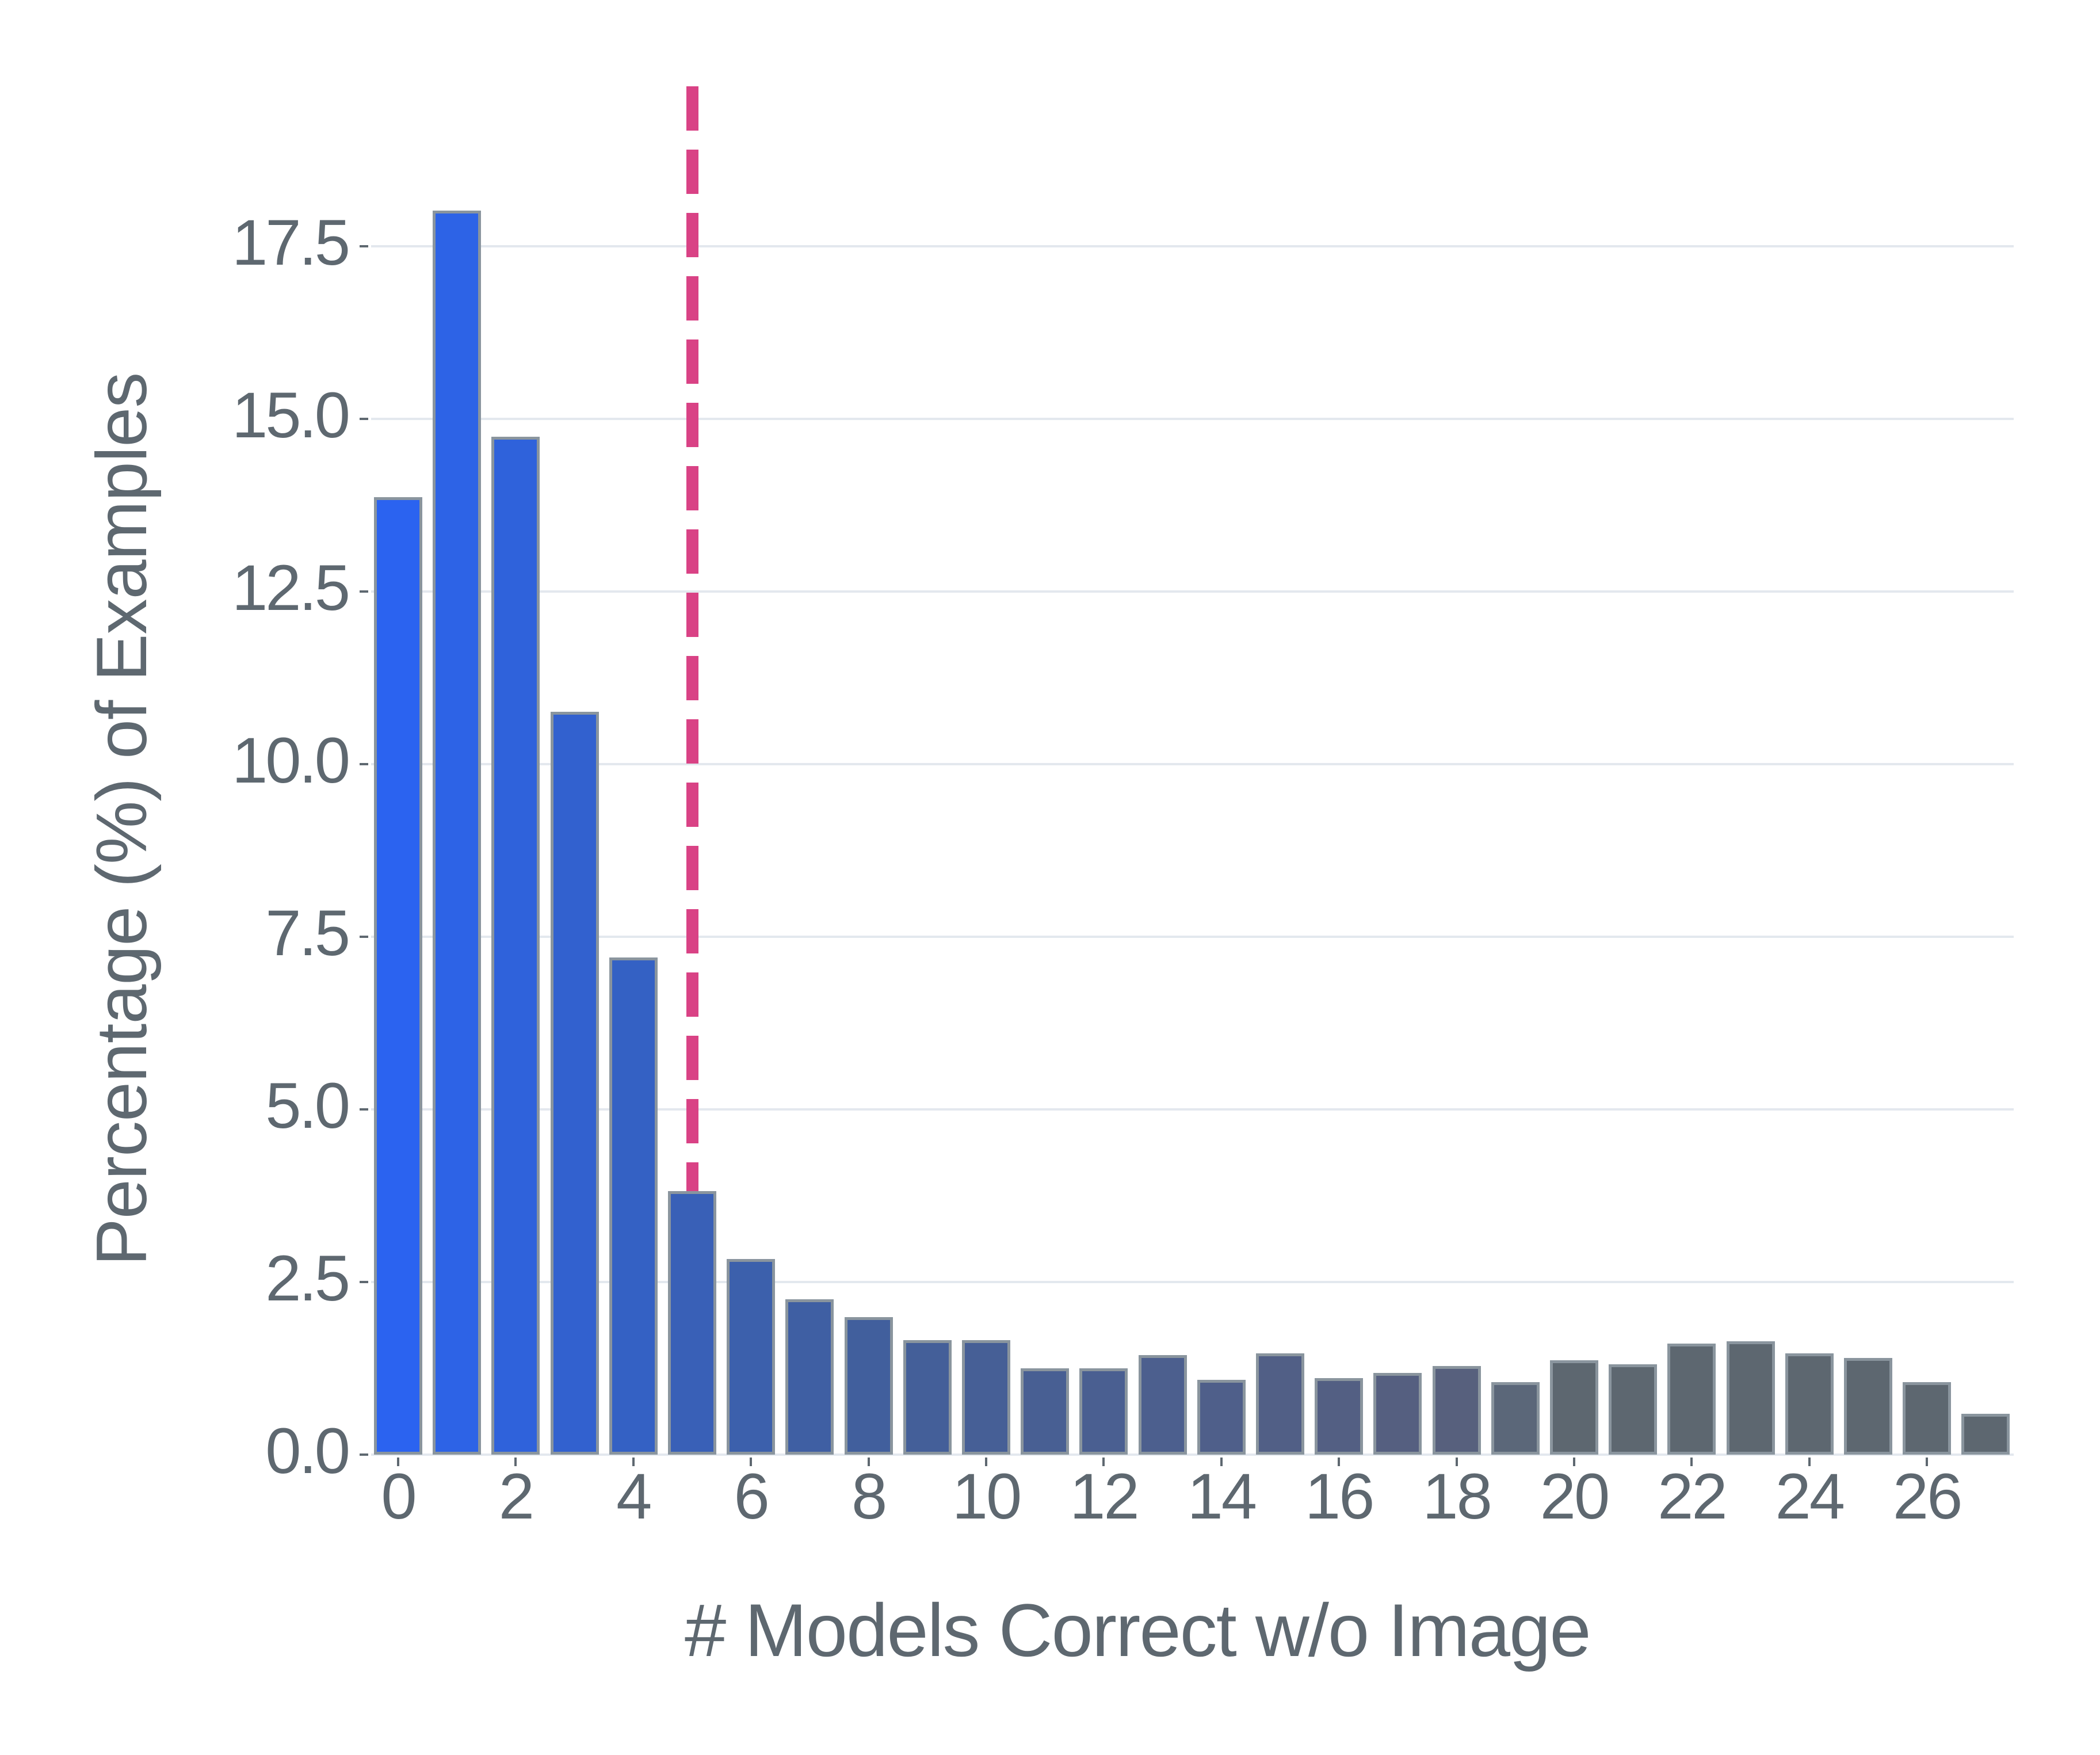  What do you see at coordinates (307, 1278) in the screenshot?
I see `y-tick-label: 2.5` at bounding box center [307, 1278].